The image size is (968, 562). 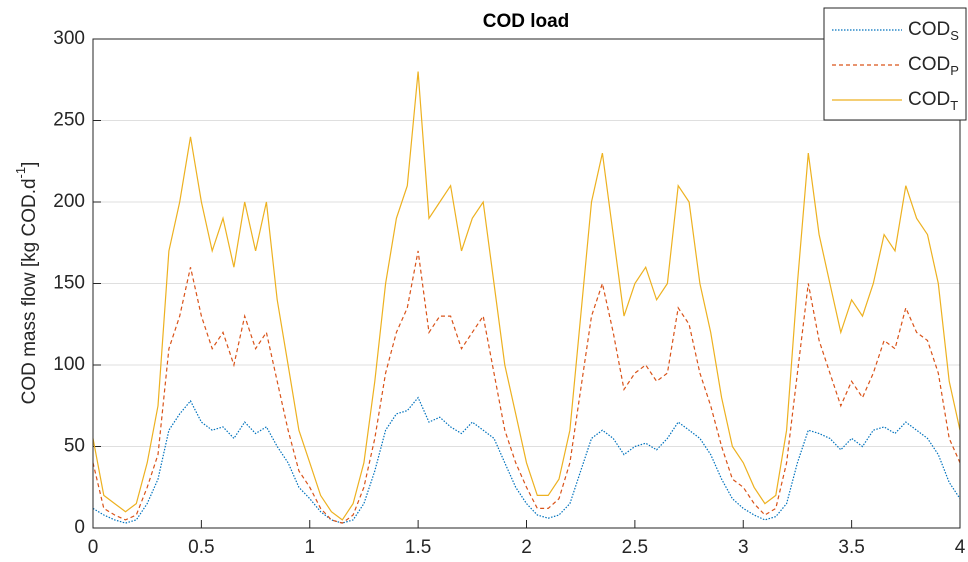 What do you see at coordinates (20, 173) in the screenshot?
I see `y-axis-label-sup: -1` at bounding box center [20, 173].